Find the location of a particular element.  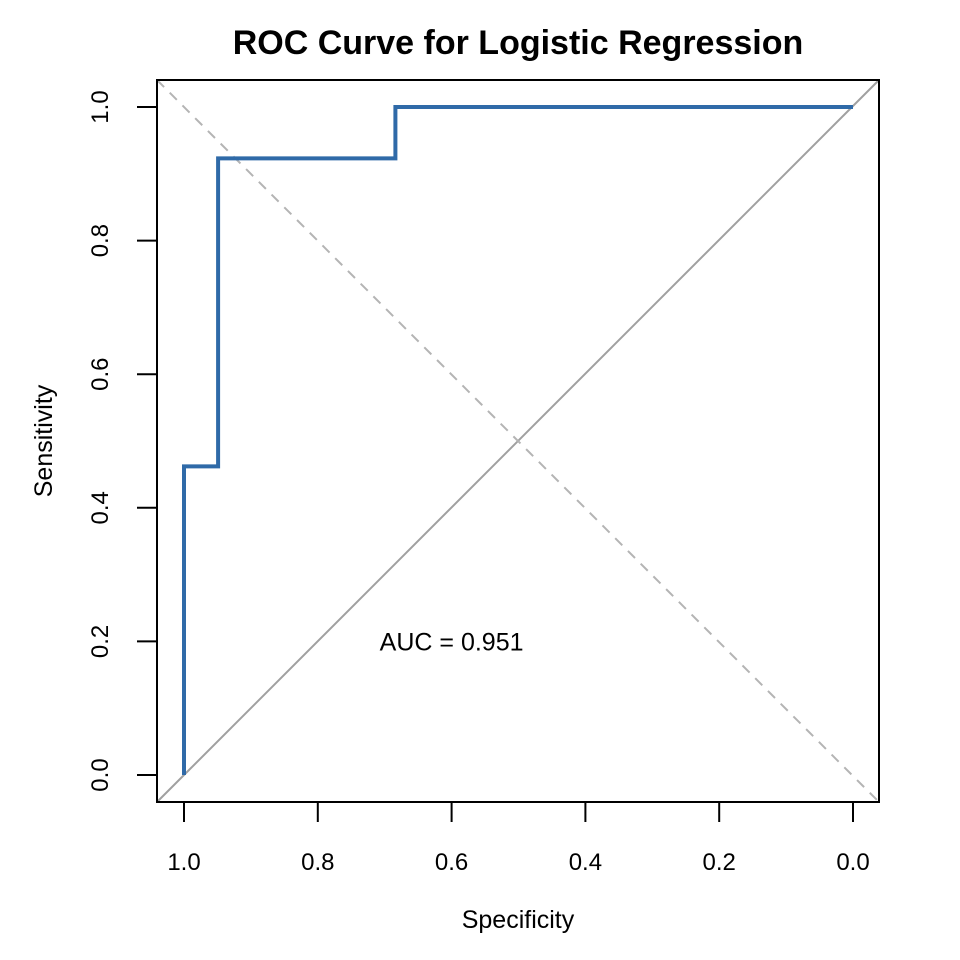

x-tick-label: 0.4 is located at coordinates (585, 862).